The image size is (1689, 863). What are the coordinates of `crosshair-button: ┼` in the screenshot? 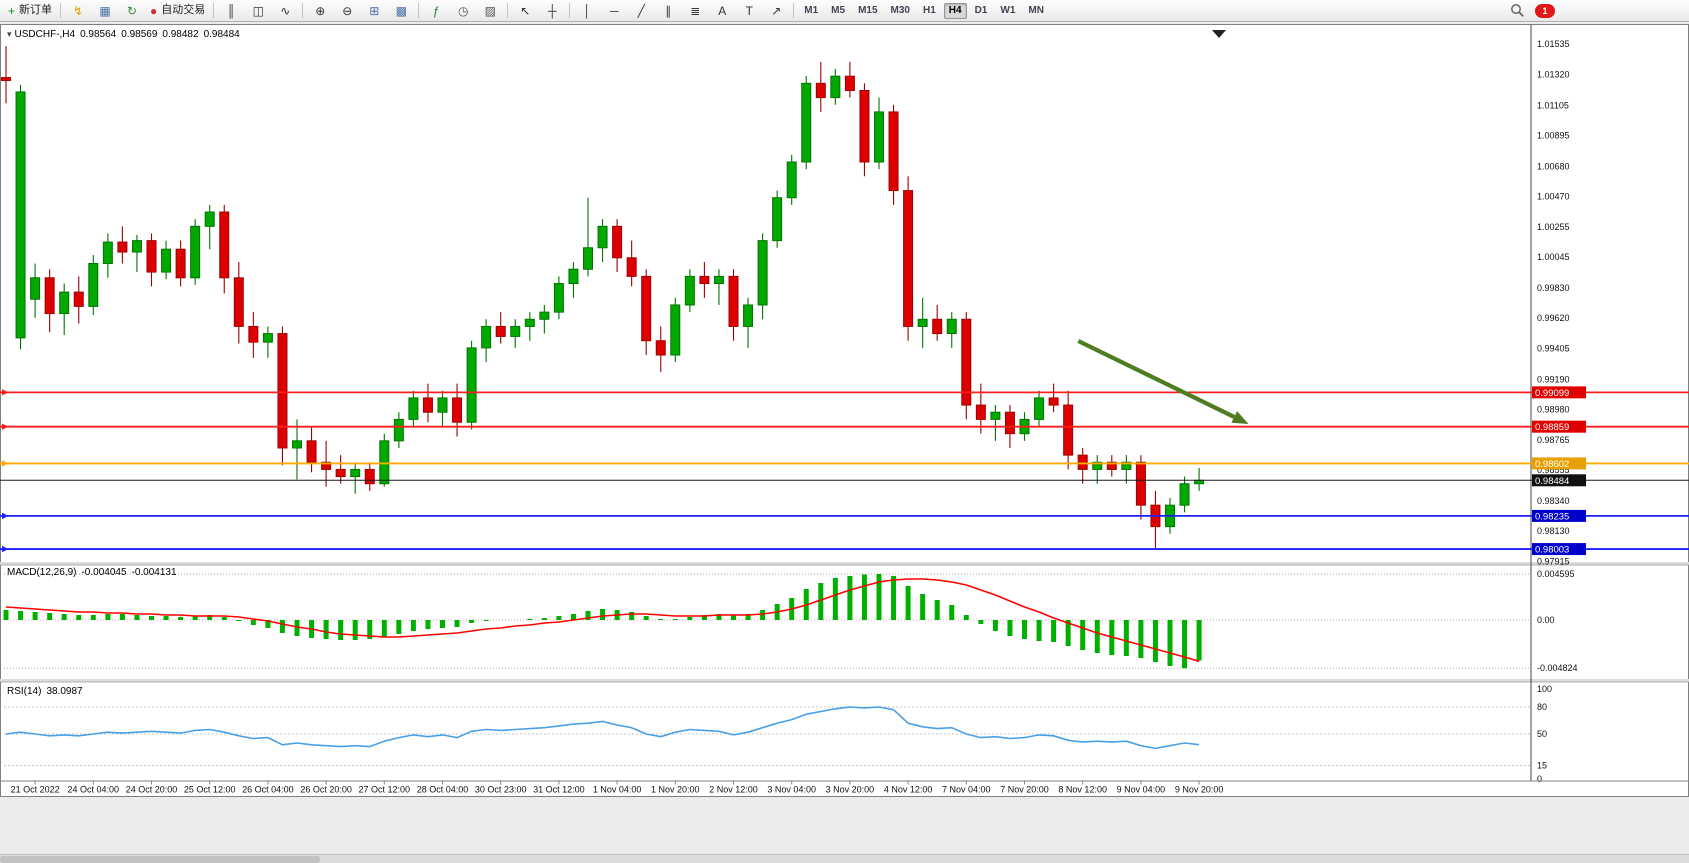 It's located at (552, 11).